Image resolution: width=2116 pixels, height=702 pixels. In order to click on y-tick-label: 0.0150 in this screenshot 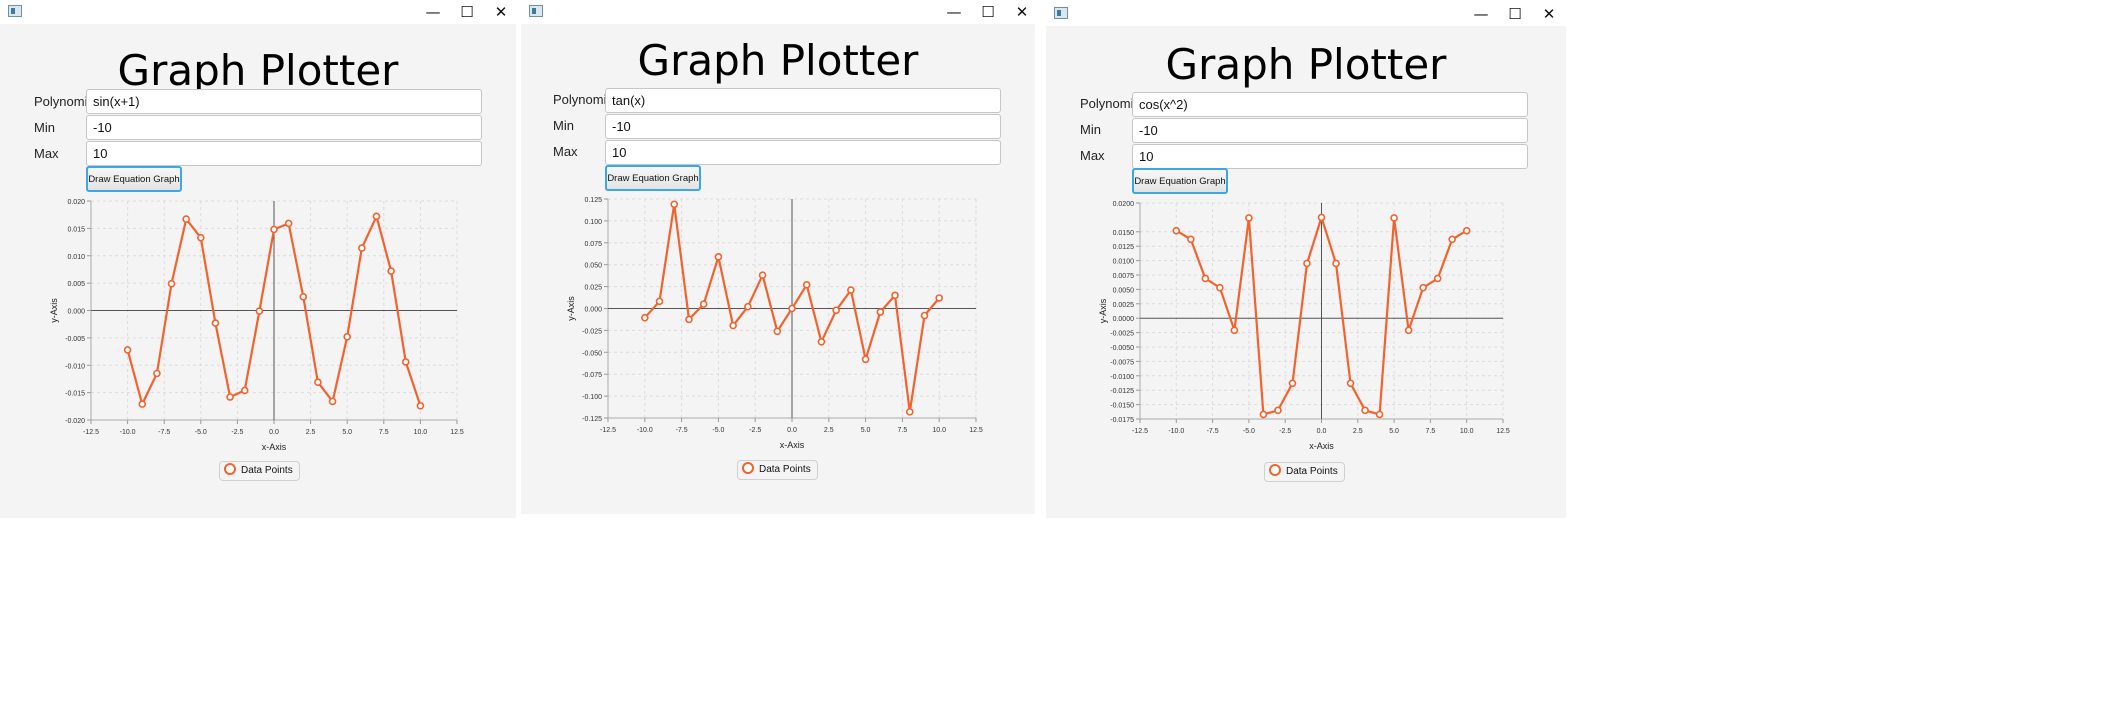, I will do `click(1124, 233)`.